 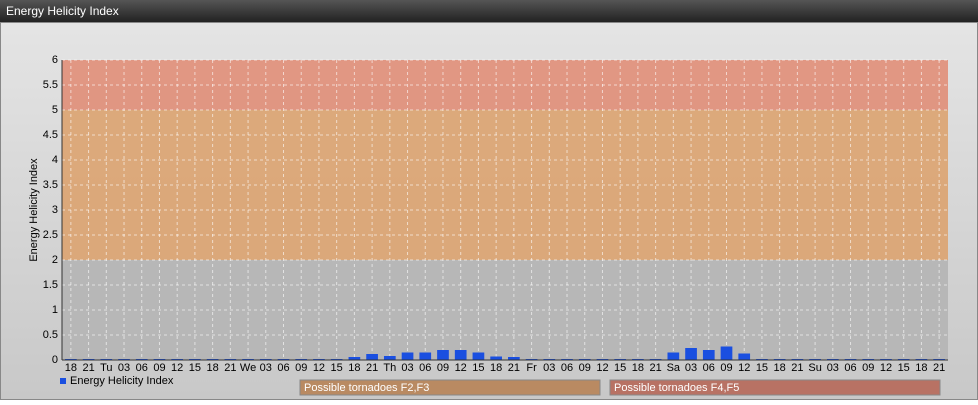 I want to click on y-axis-label: Energy Helicity Index, so click(x=34, y=210).